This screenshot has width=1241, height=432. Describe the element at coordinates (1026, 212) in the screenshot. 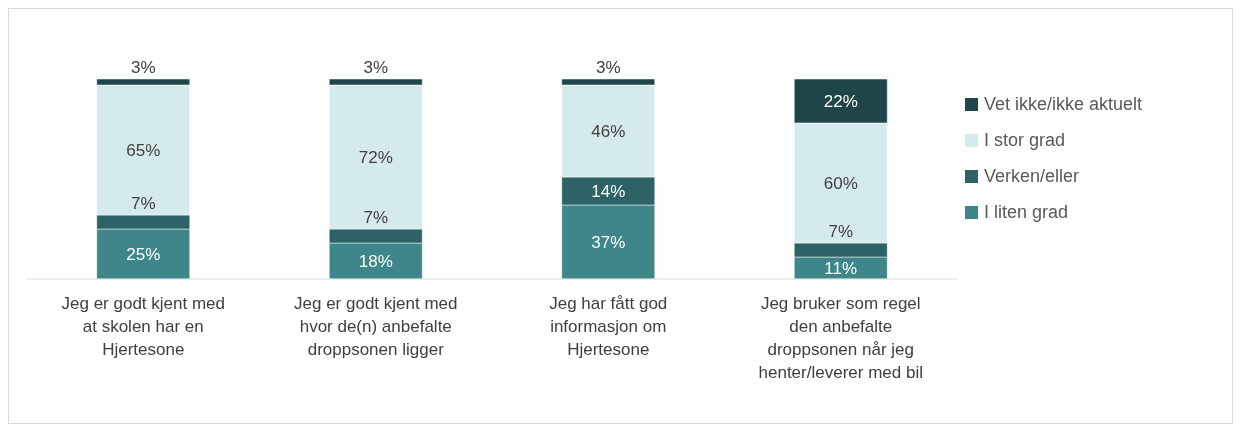

I see `legend-label: I liten grad` at that location.